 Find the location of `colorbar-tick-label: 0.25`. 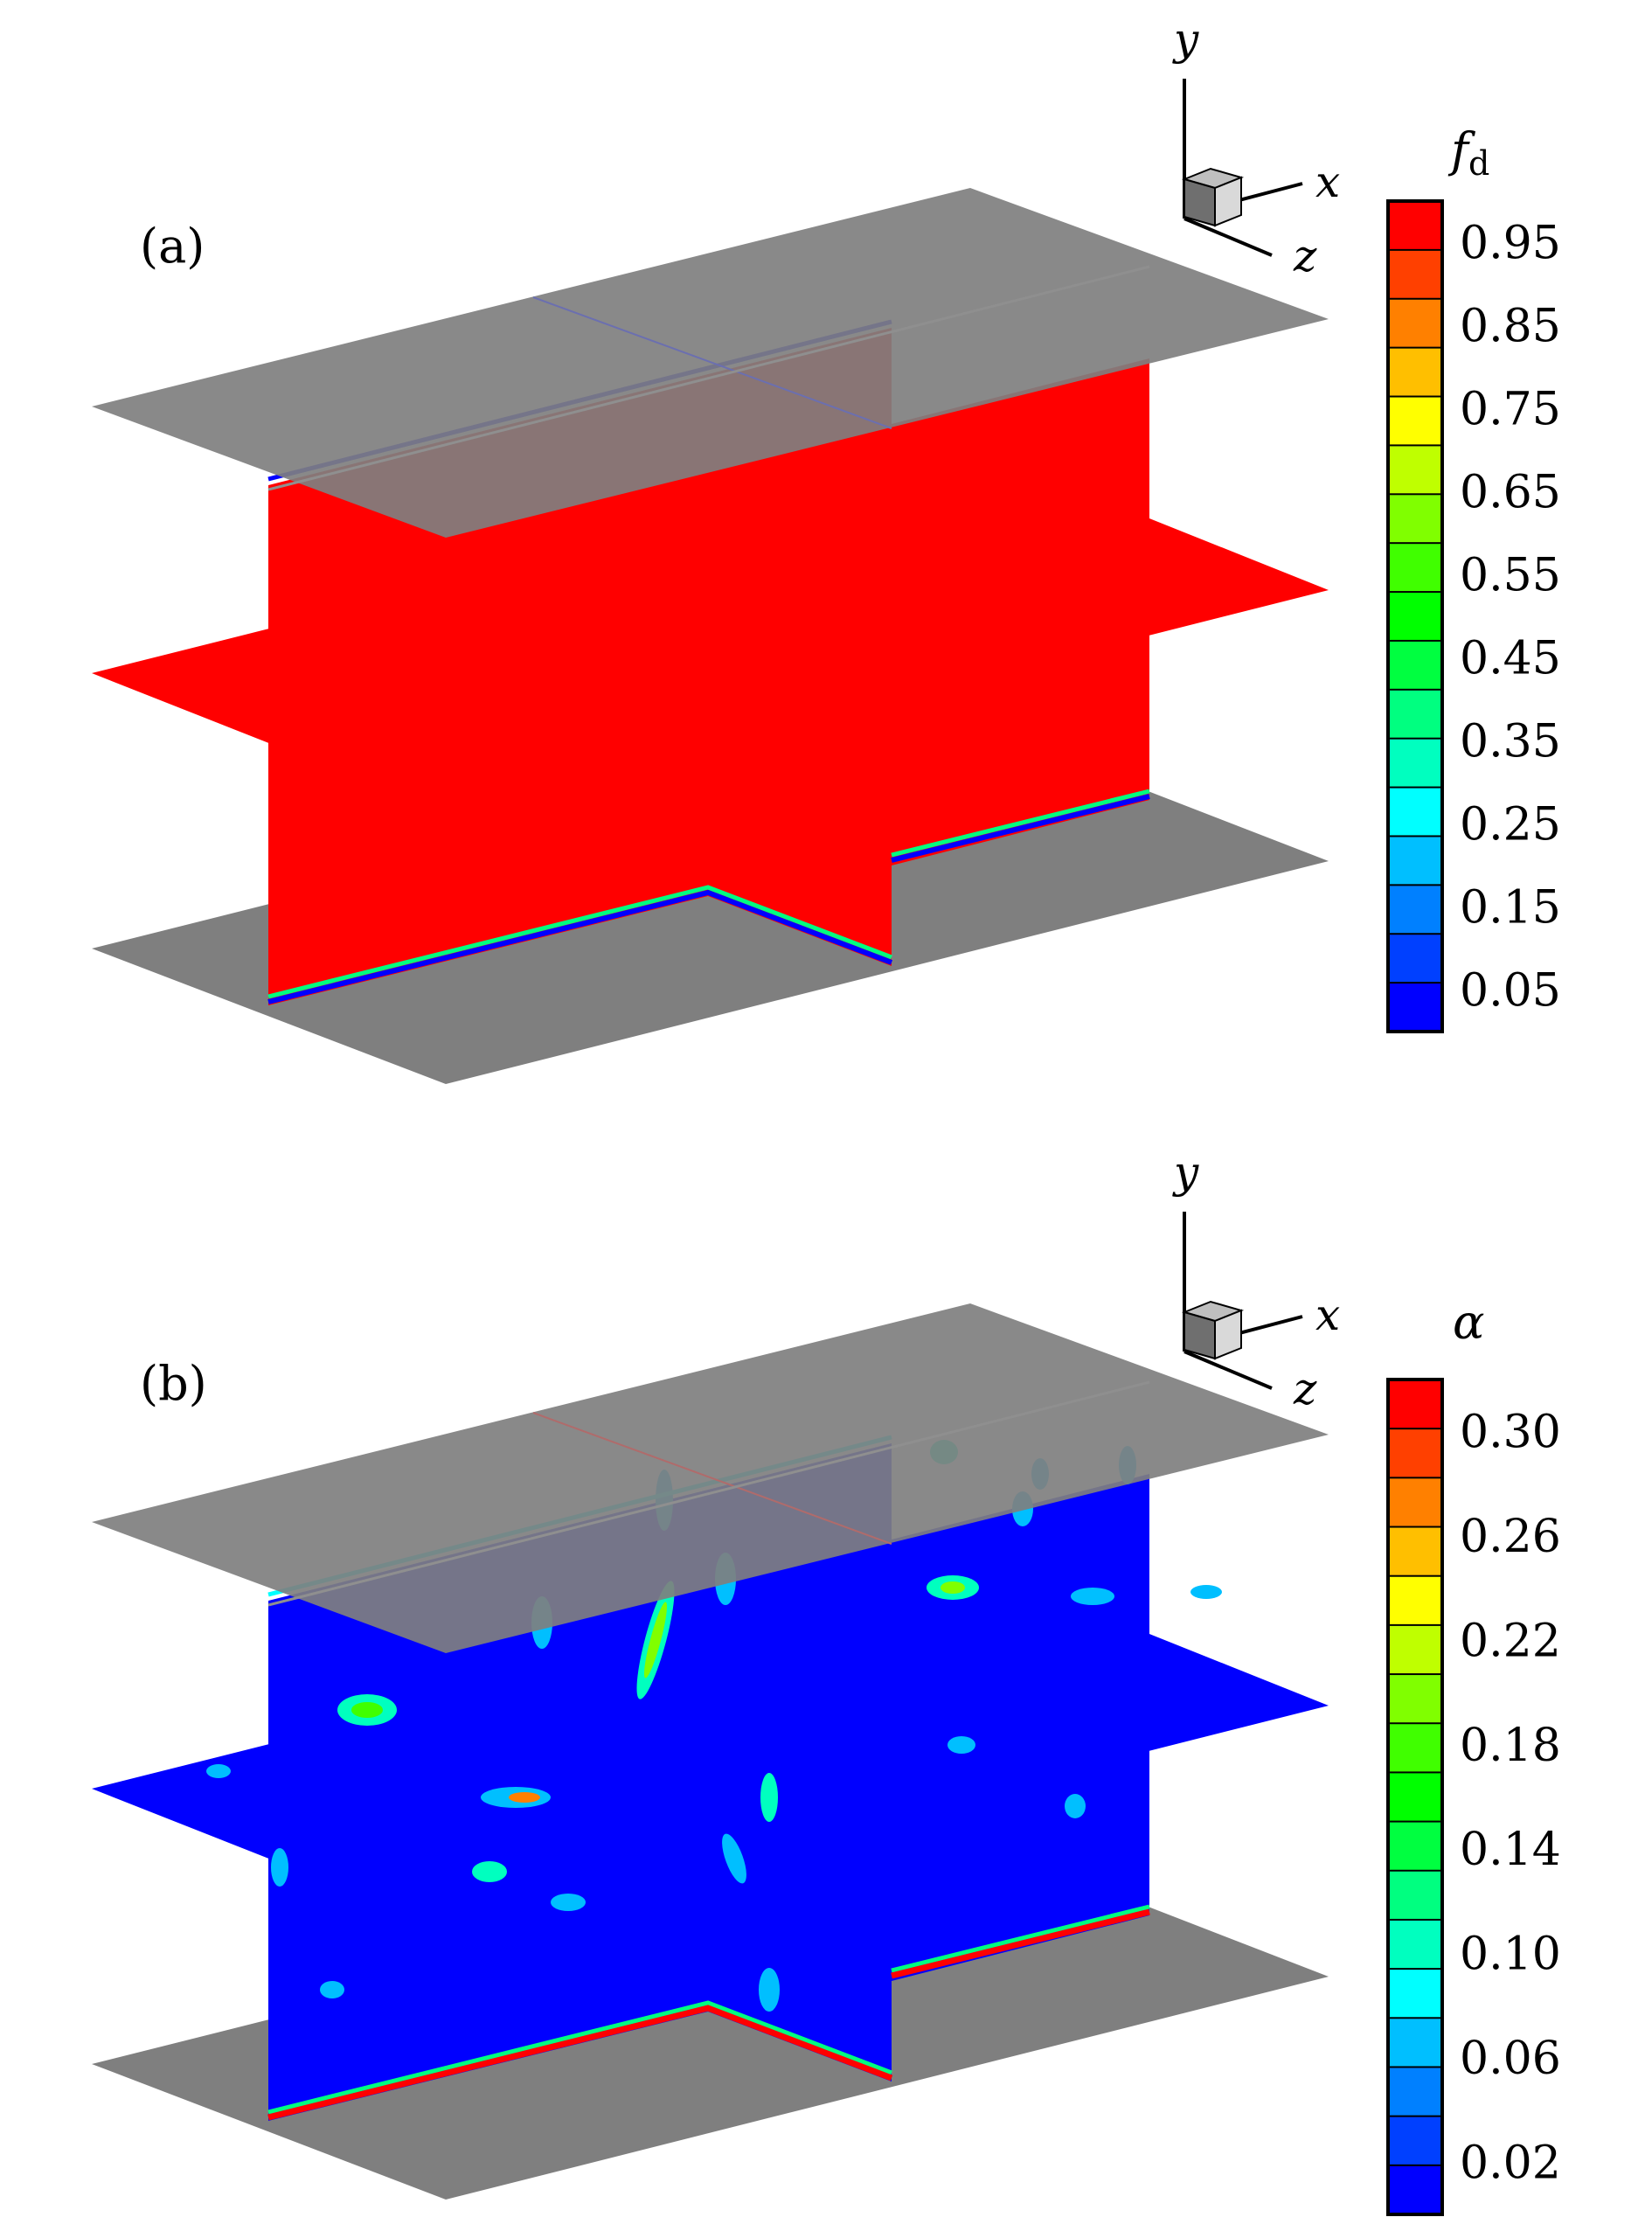

colorbar-tick-label: 0.25 is located at coordinates (1510, 825).